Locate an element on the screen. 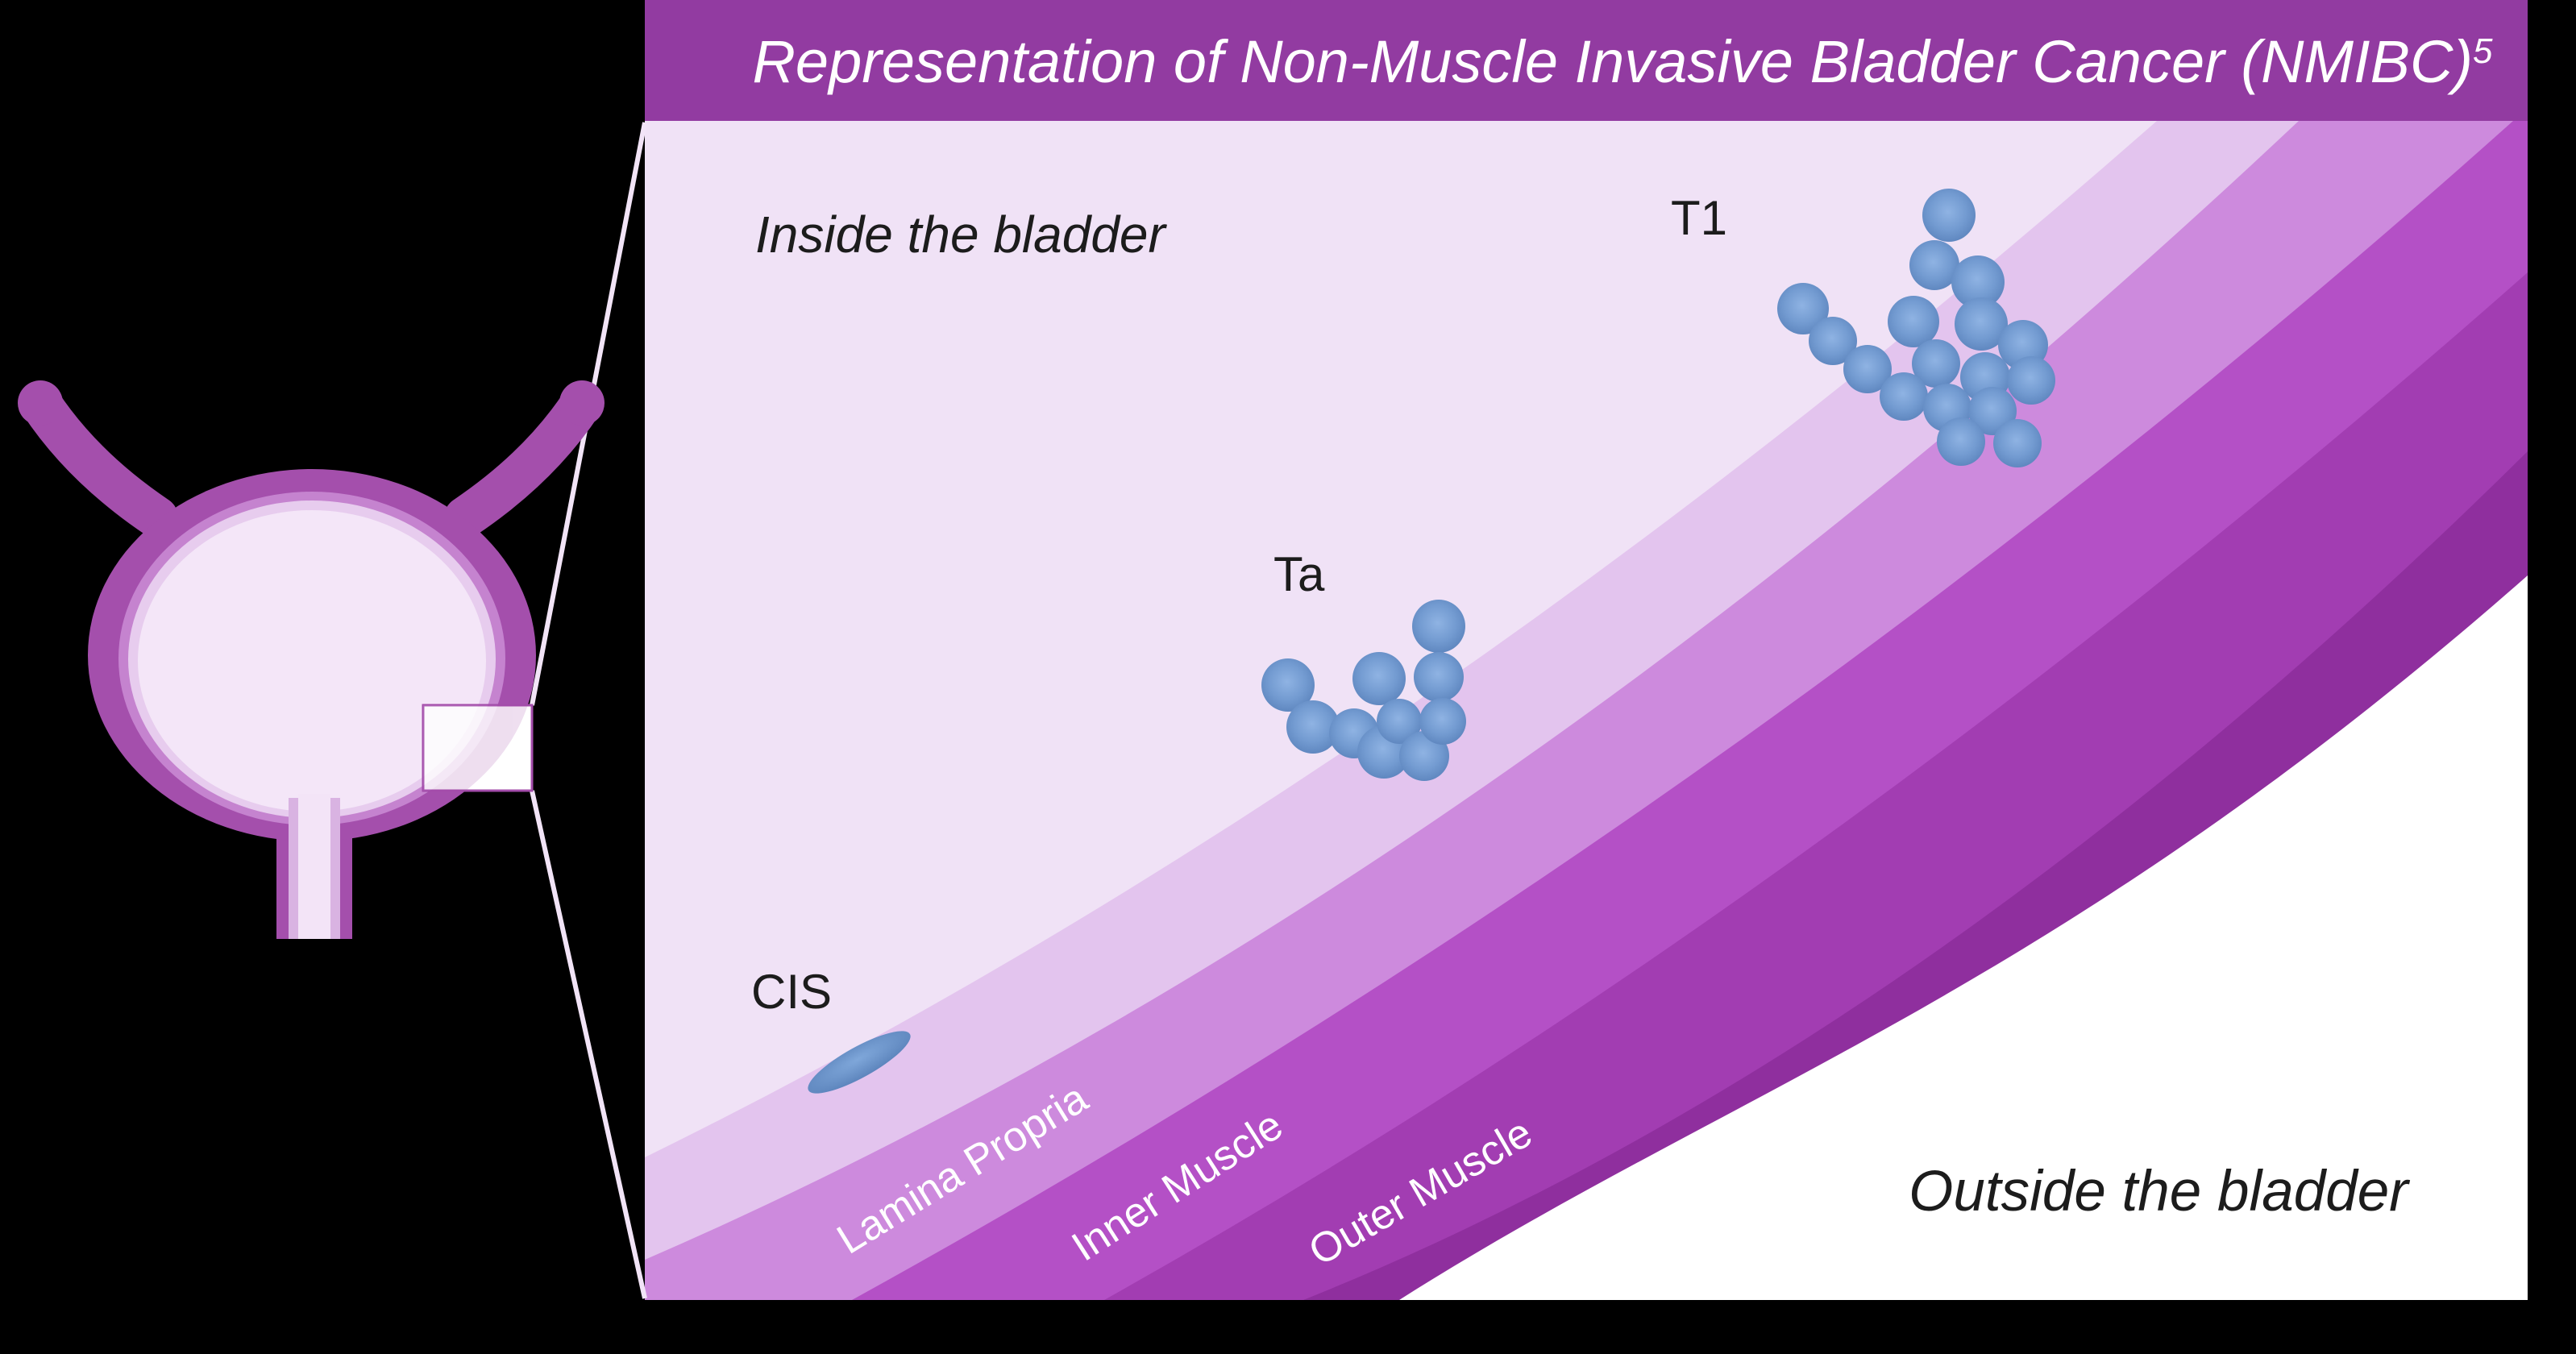 The height and width of the screenshot is (1354, 2576). svg-text: Inside the bladder is located at coordinates (961, 235).